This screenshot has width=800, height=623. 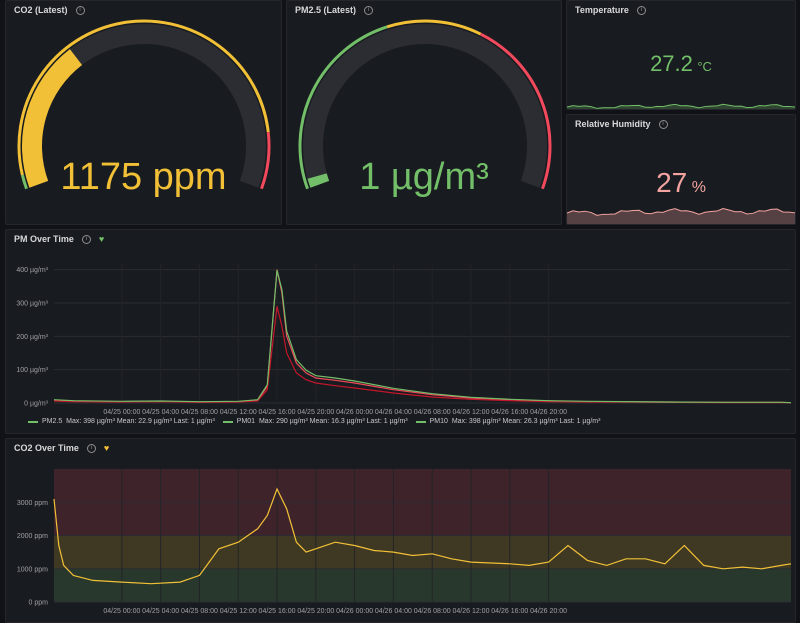 I want to click on co2-gauge, so click(x=144, y=104).